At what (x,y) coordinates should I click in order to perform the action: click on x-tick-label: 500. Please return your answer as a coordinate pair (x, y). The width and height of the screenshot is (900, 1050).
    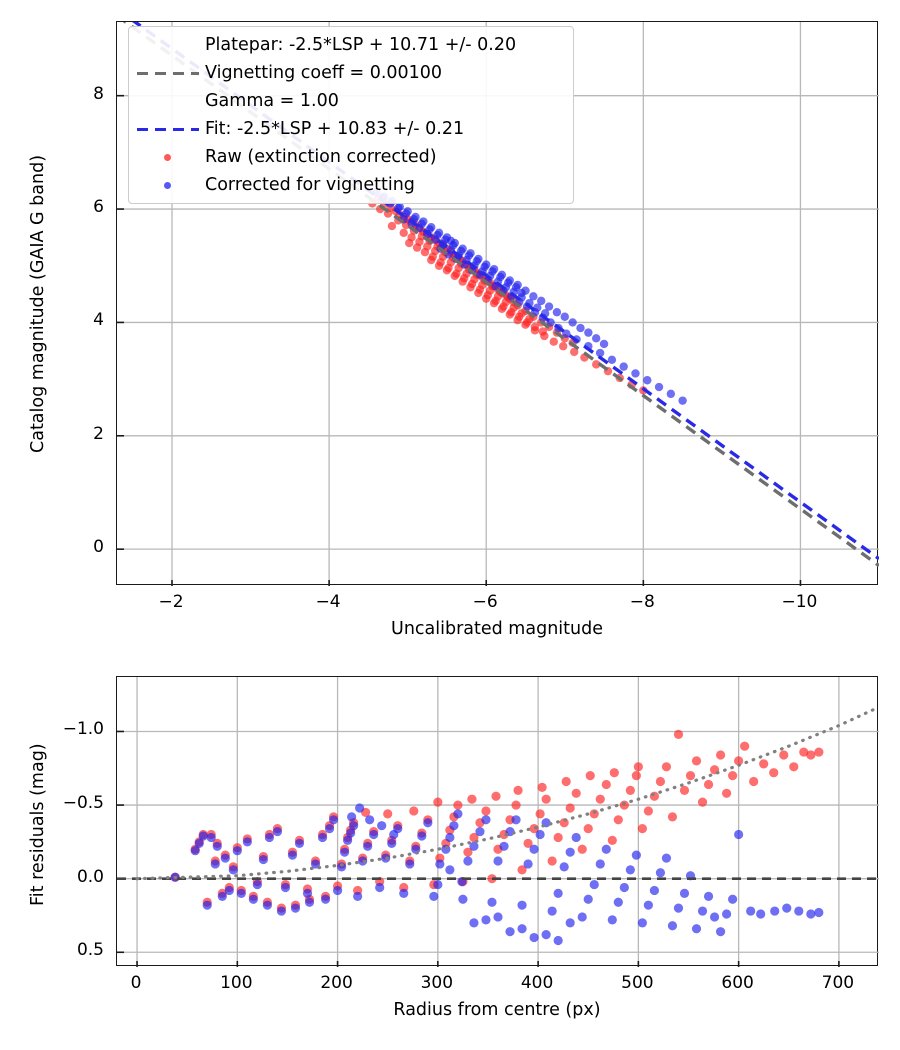
    Looking at the image, I should click on (637, 983).